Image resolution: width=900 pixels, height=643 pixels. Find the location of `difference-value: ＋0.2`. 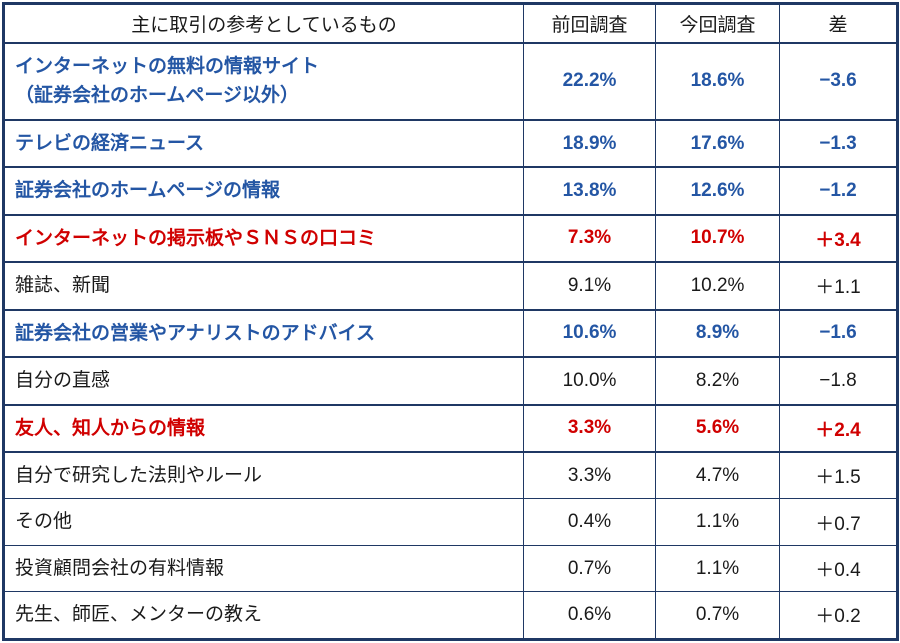

difference-value: ＋0.2 is located at coordinates (838, 615).